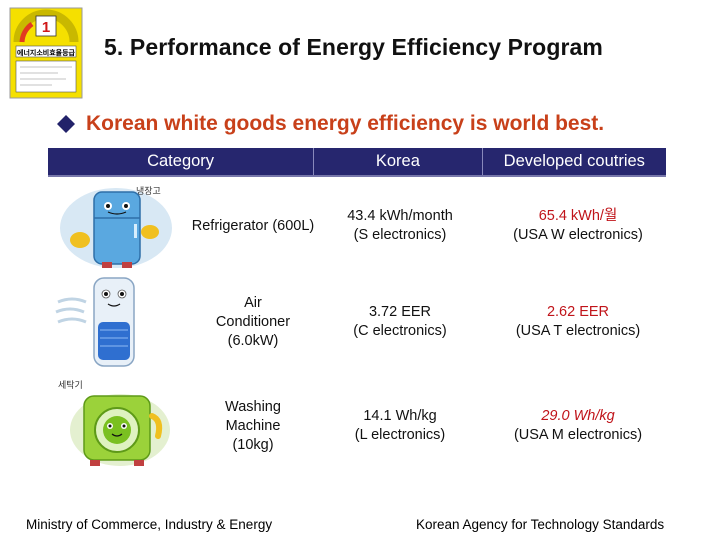 Image resolution: width=720 pixels, height=540 pixels. What do you see at coordinates (253, 425) in the screenshot?
I see `category-cell: Washing Machine (10kg)` at bounding box center [253, 425].